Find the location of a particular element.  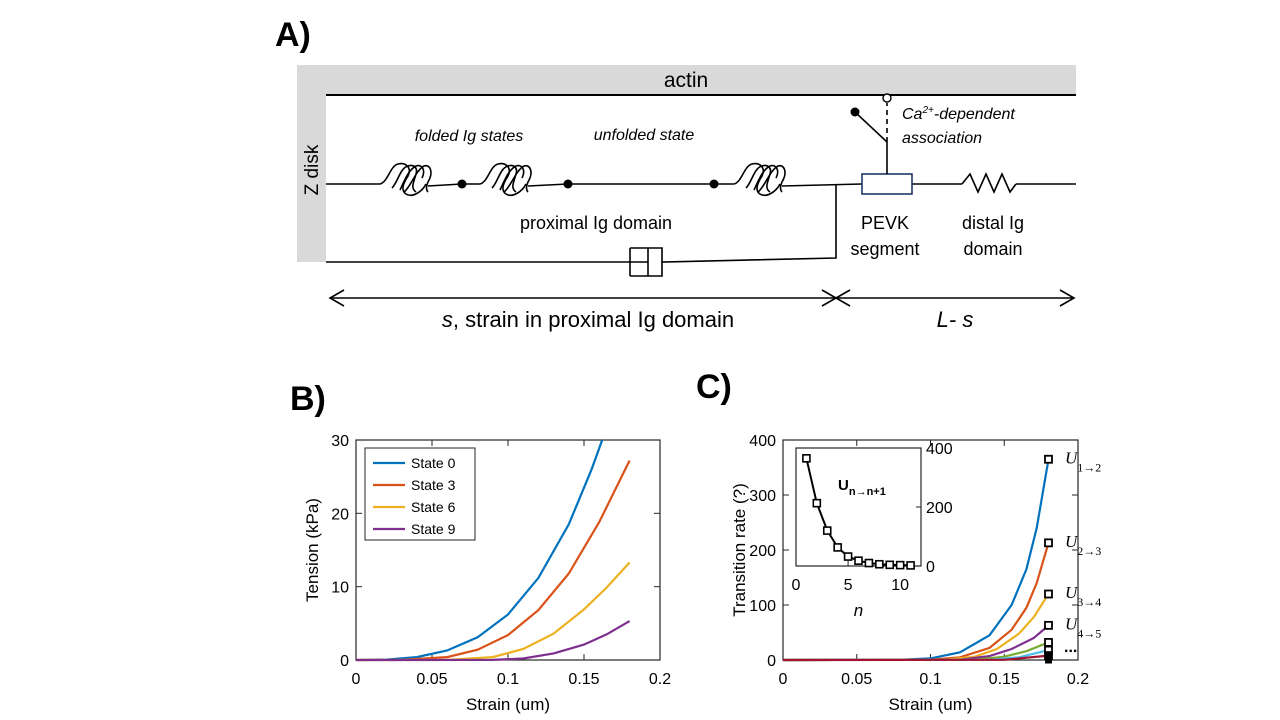

actin-label: actin is located at coordinates (686, 80).